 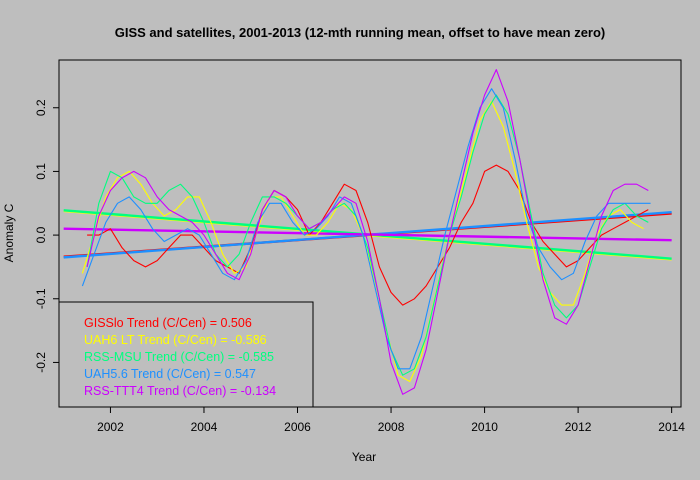 I want to click on x-tick-label: 2008, so click(x=391, y=427).